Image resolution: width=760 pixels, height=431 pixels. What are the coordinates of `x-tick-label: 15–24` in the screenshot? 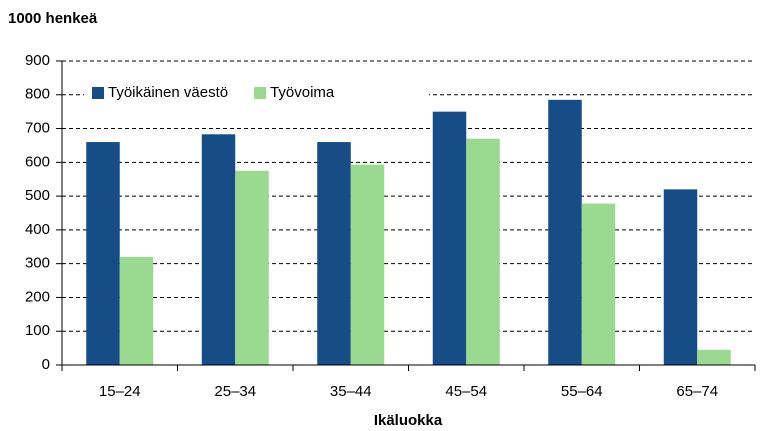 It's located at (120, 391).